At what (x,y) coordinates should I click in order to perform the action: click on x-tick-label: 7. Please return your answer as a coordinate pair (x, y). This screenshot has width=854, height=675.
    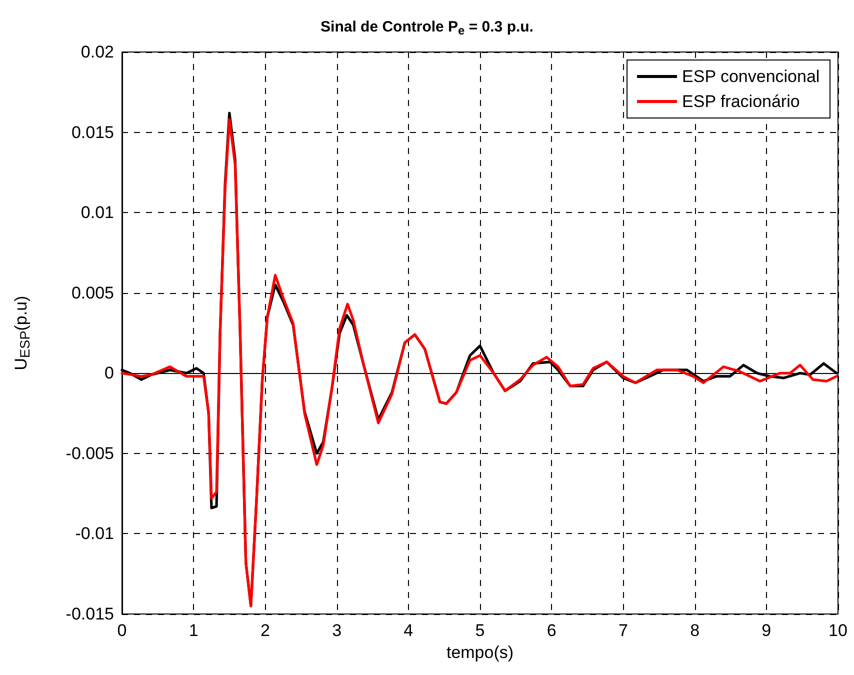
    Looking at the image, I should click on (623, 630).